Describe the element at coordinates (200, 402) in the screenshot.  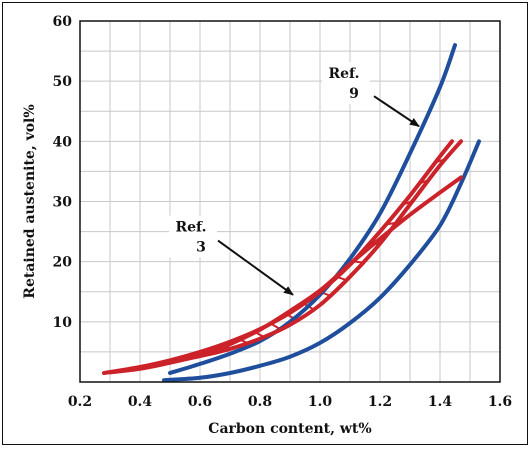
I see `x-tick-label: 0.6` at that location.